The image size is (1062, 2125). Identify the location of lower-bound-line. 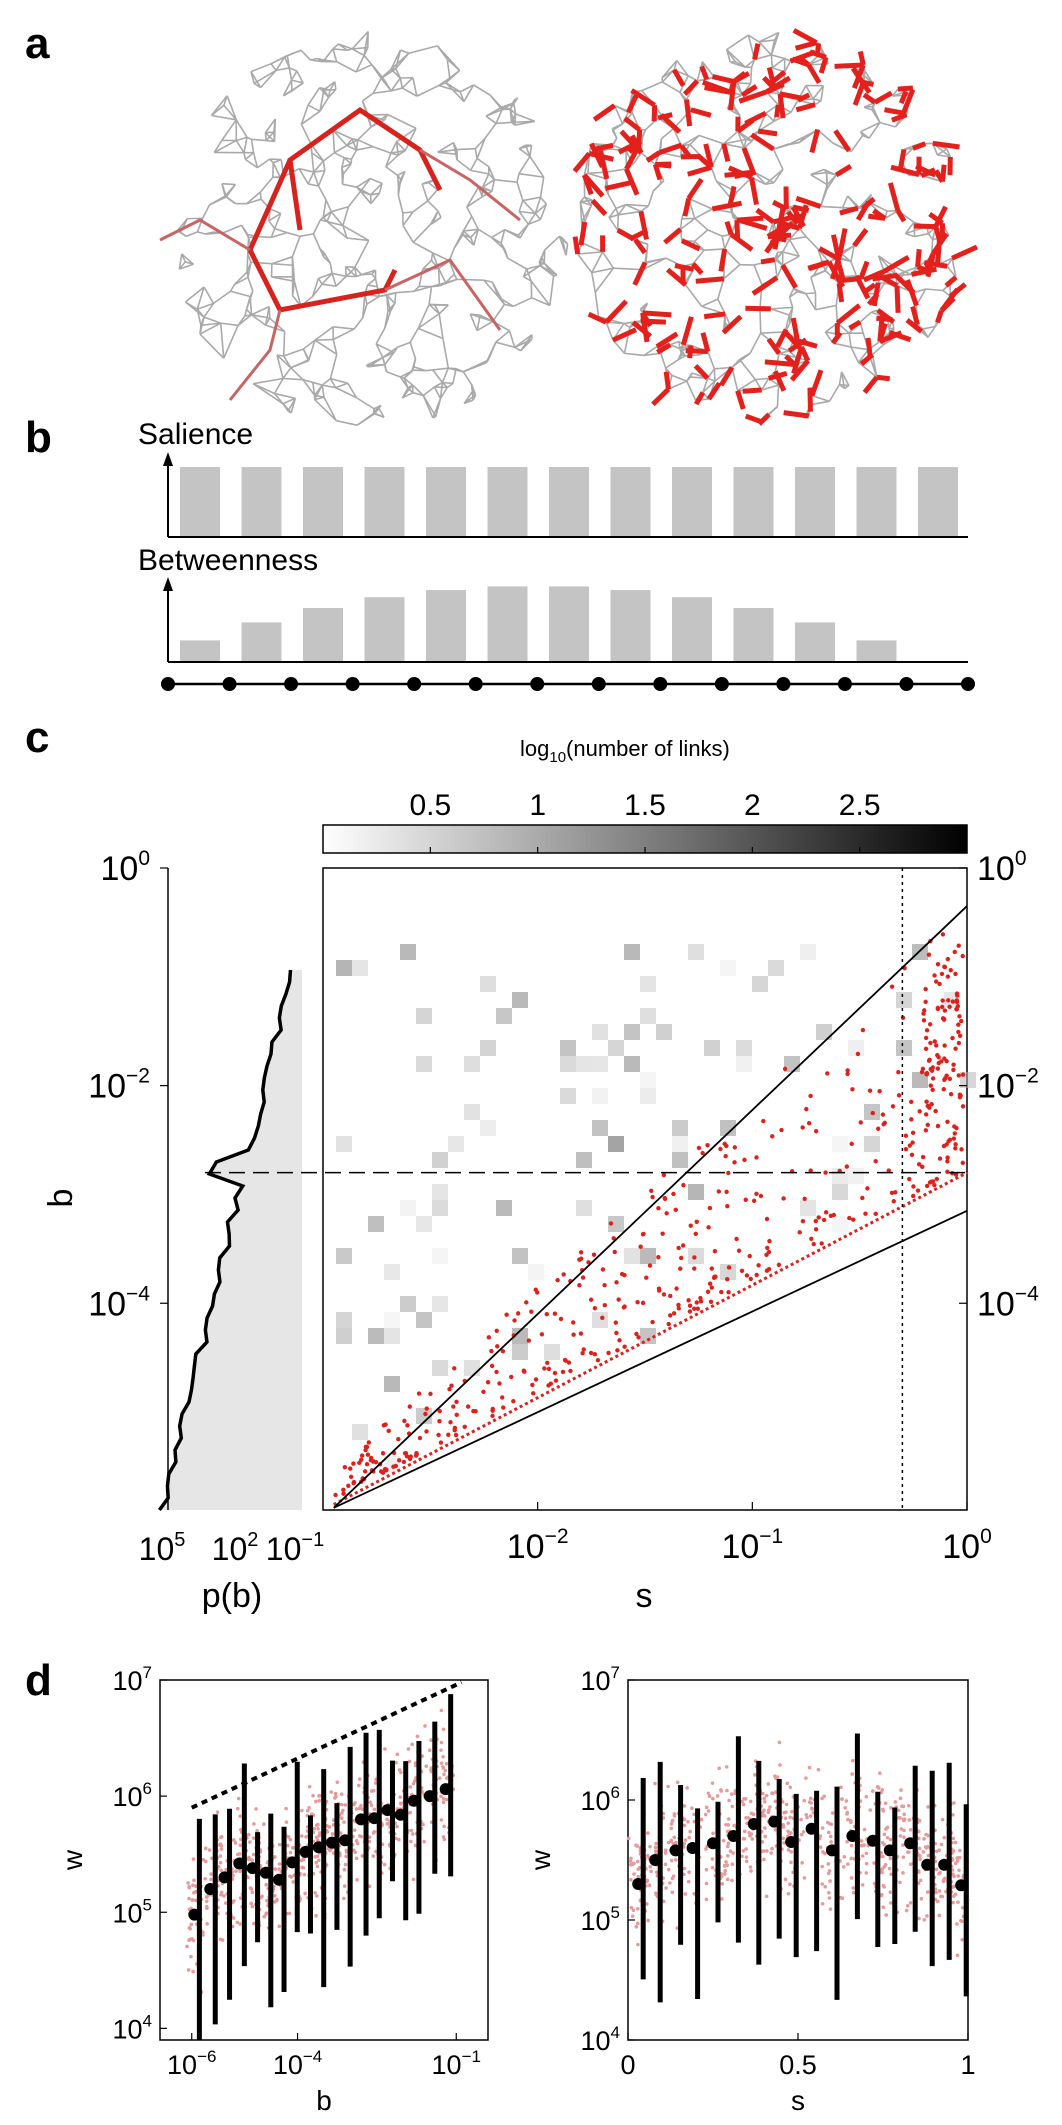
(650, 1359).